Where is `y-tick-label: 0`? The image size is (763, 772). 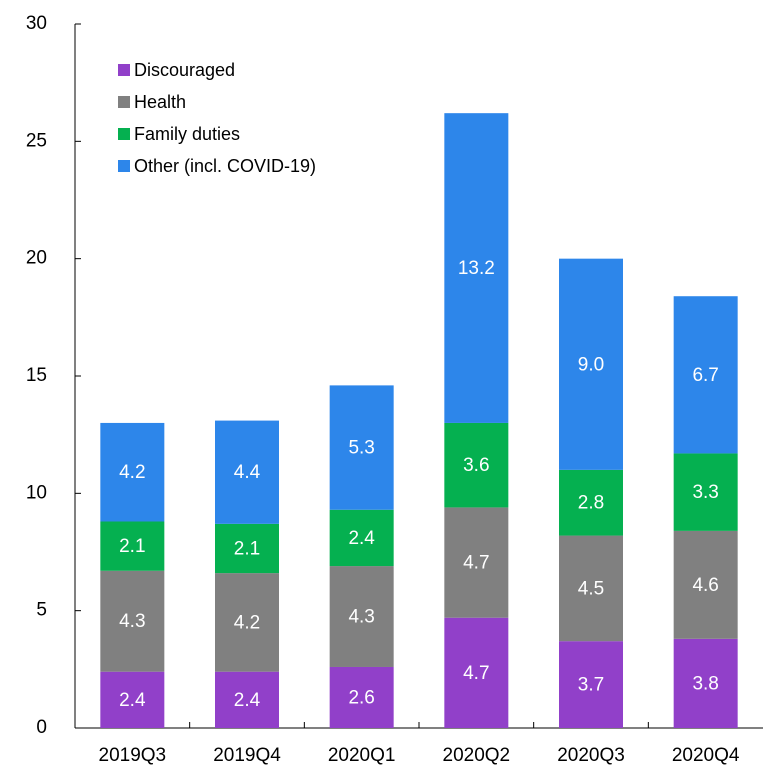 y-tick-label: 0 is located at coordinates (41, 727).